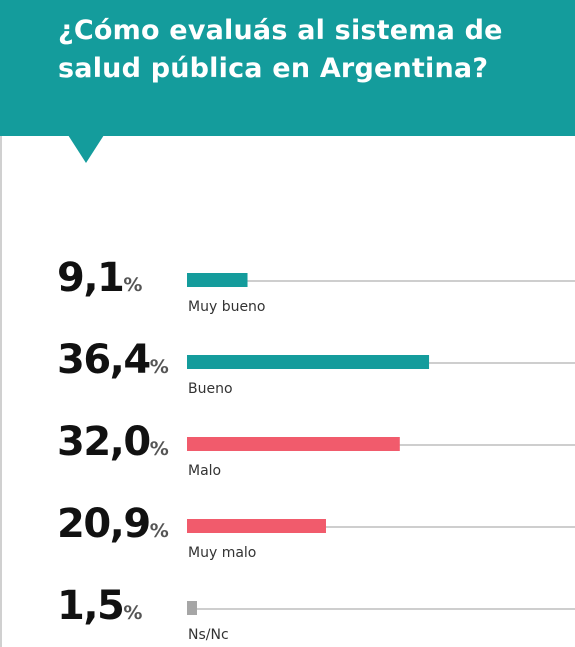 The image size is (575, 647). I want to click on value-number-ns-nc: 1,5, so click(90, 606).